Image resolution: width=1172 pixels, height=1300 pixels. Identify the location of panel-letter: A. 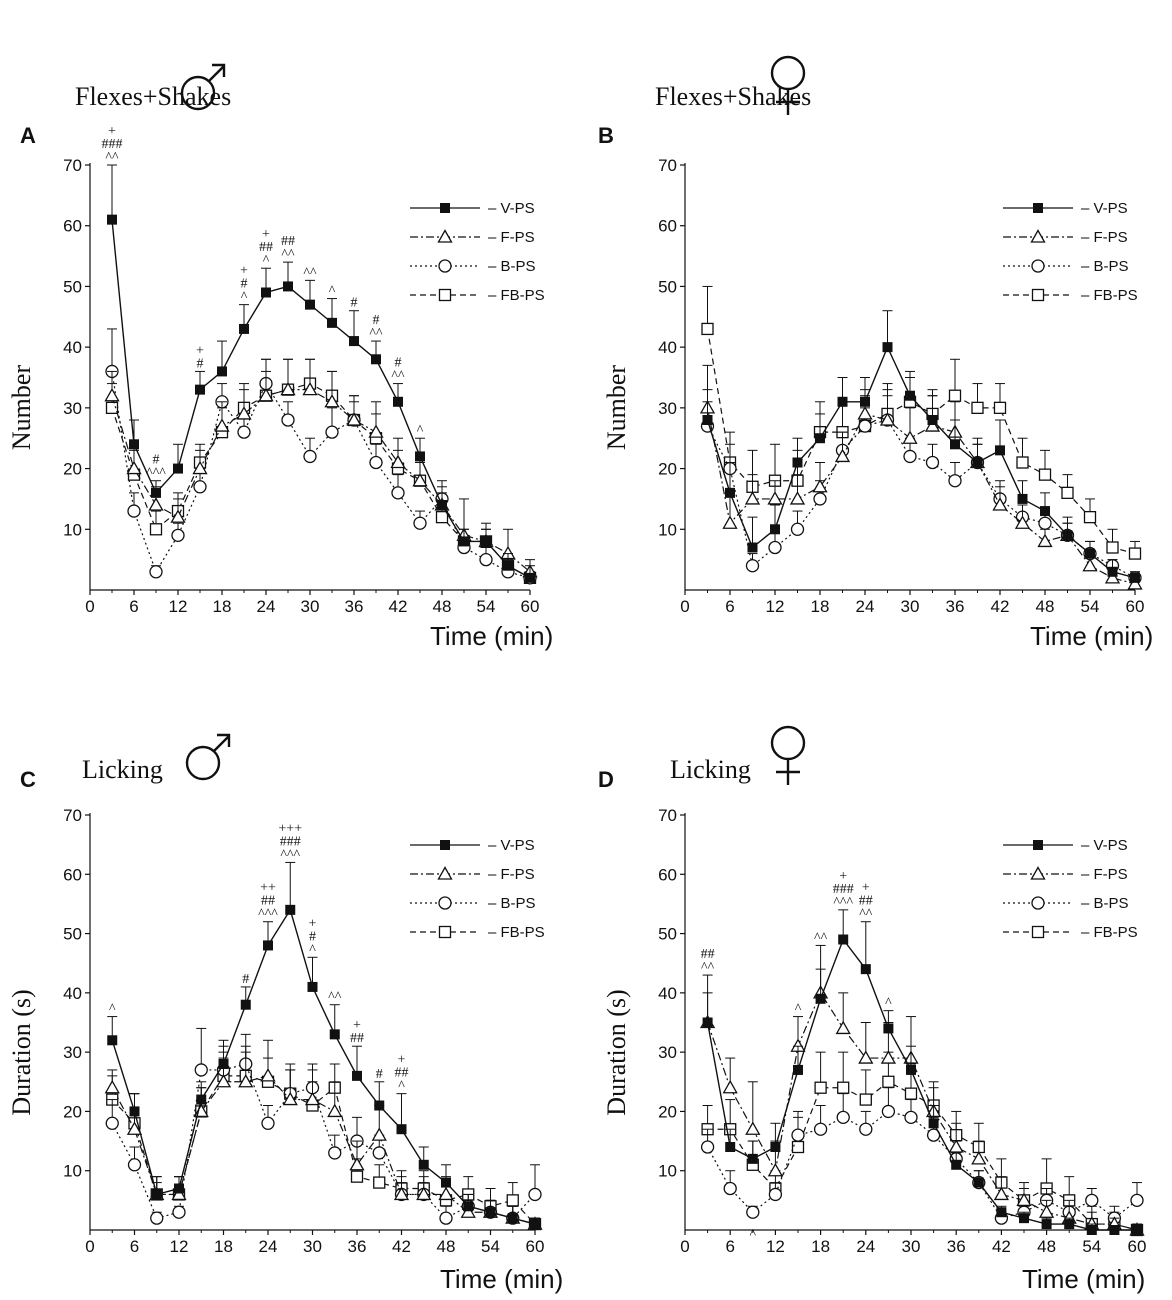
(28, 135).